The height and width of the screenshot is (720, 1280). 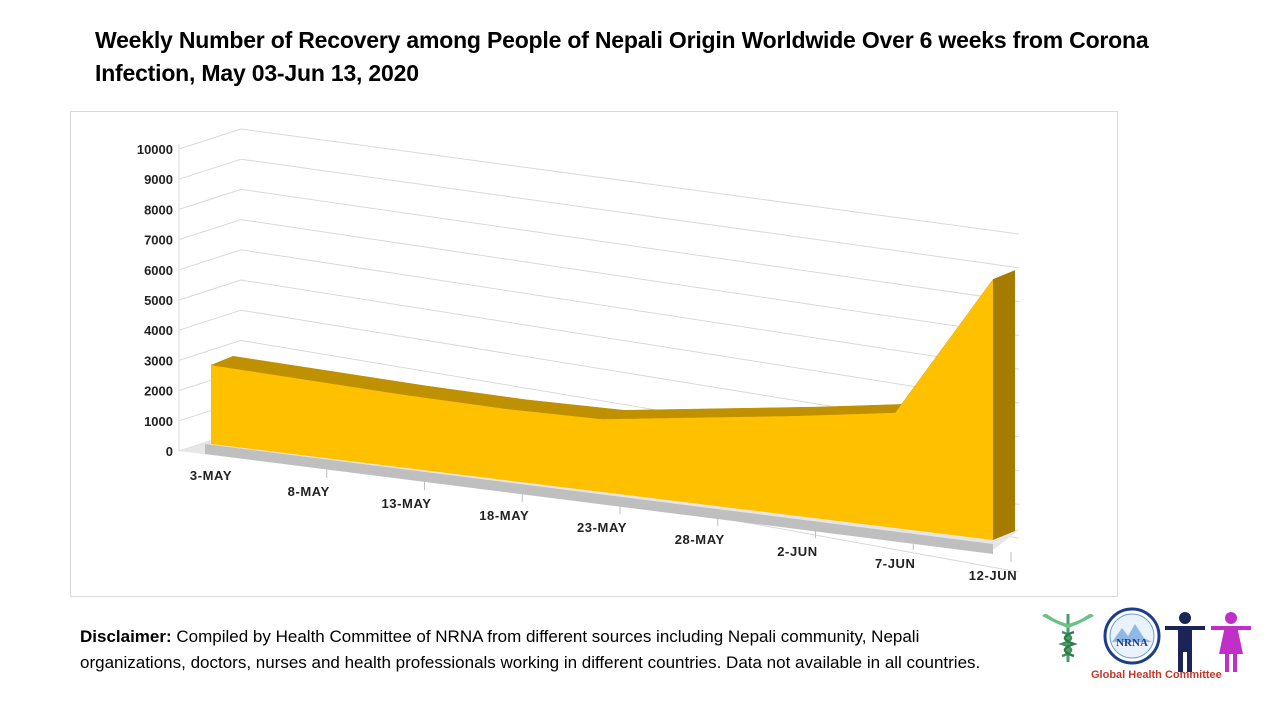 I want to click on floor-edge, so click(x=599, y=499).